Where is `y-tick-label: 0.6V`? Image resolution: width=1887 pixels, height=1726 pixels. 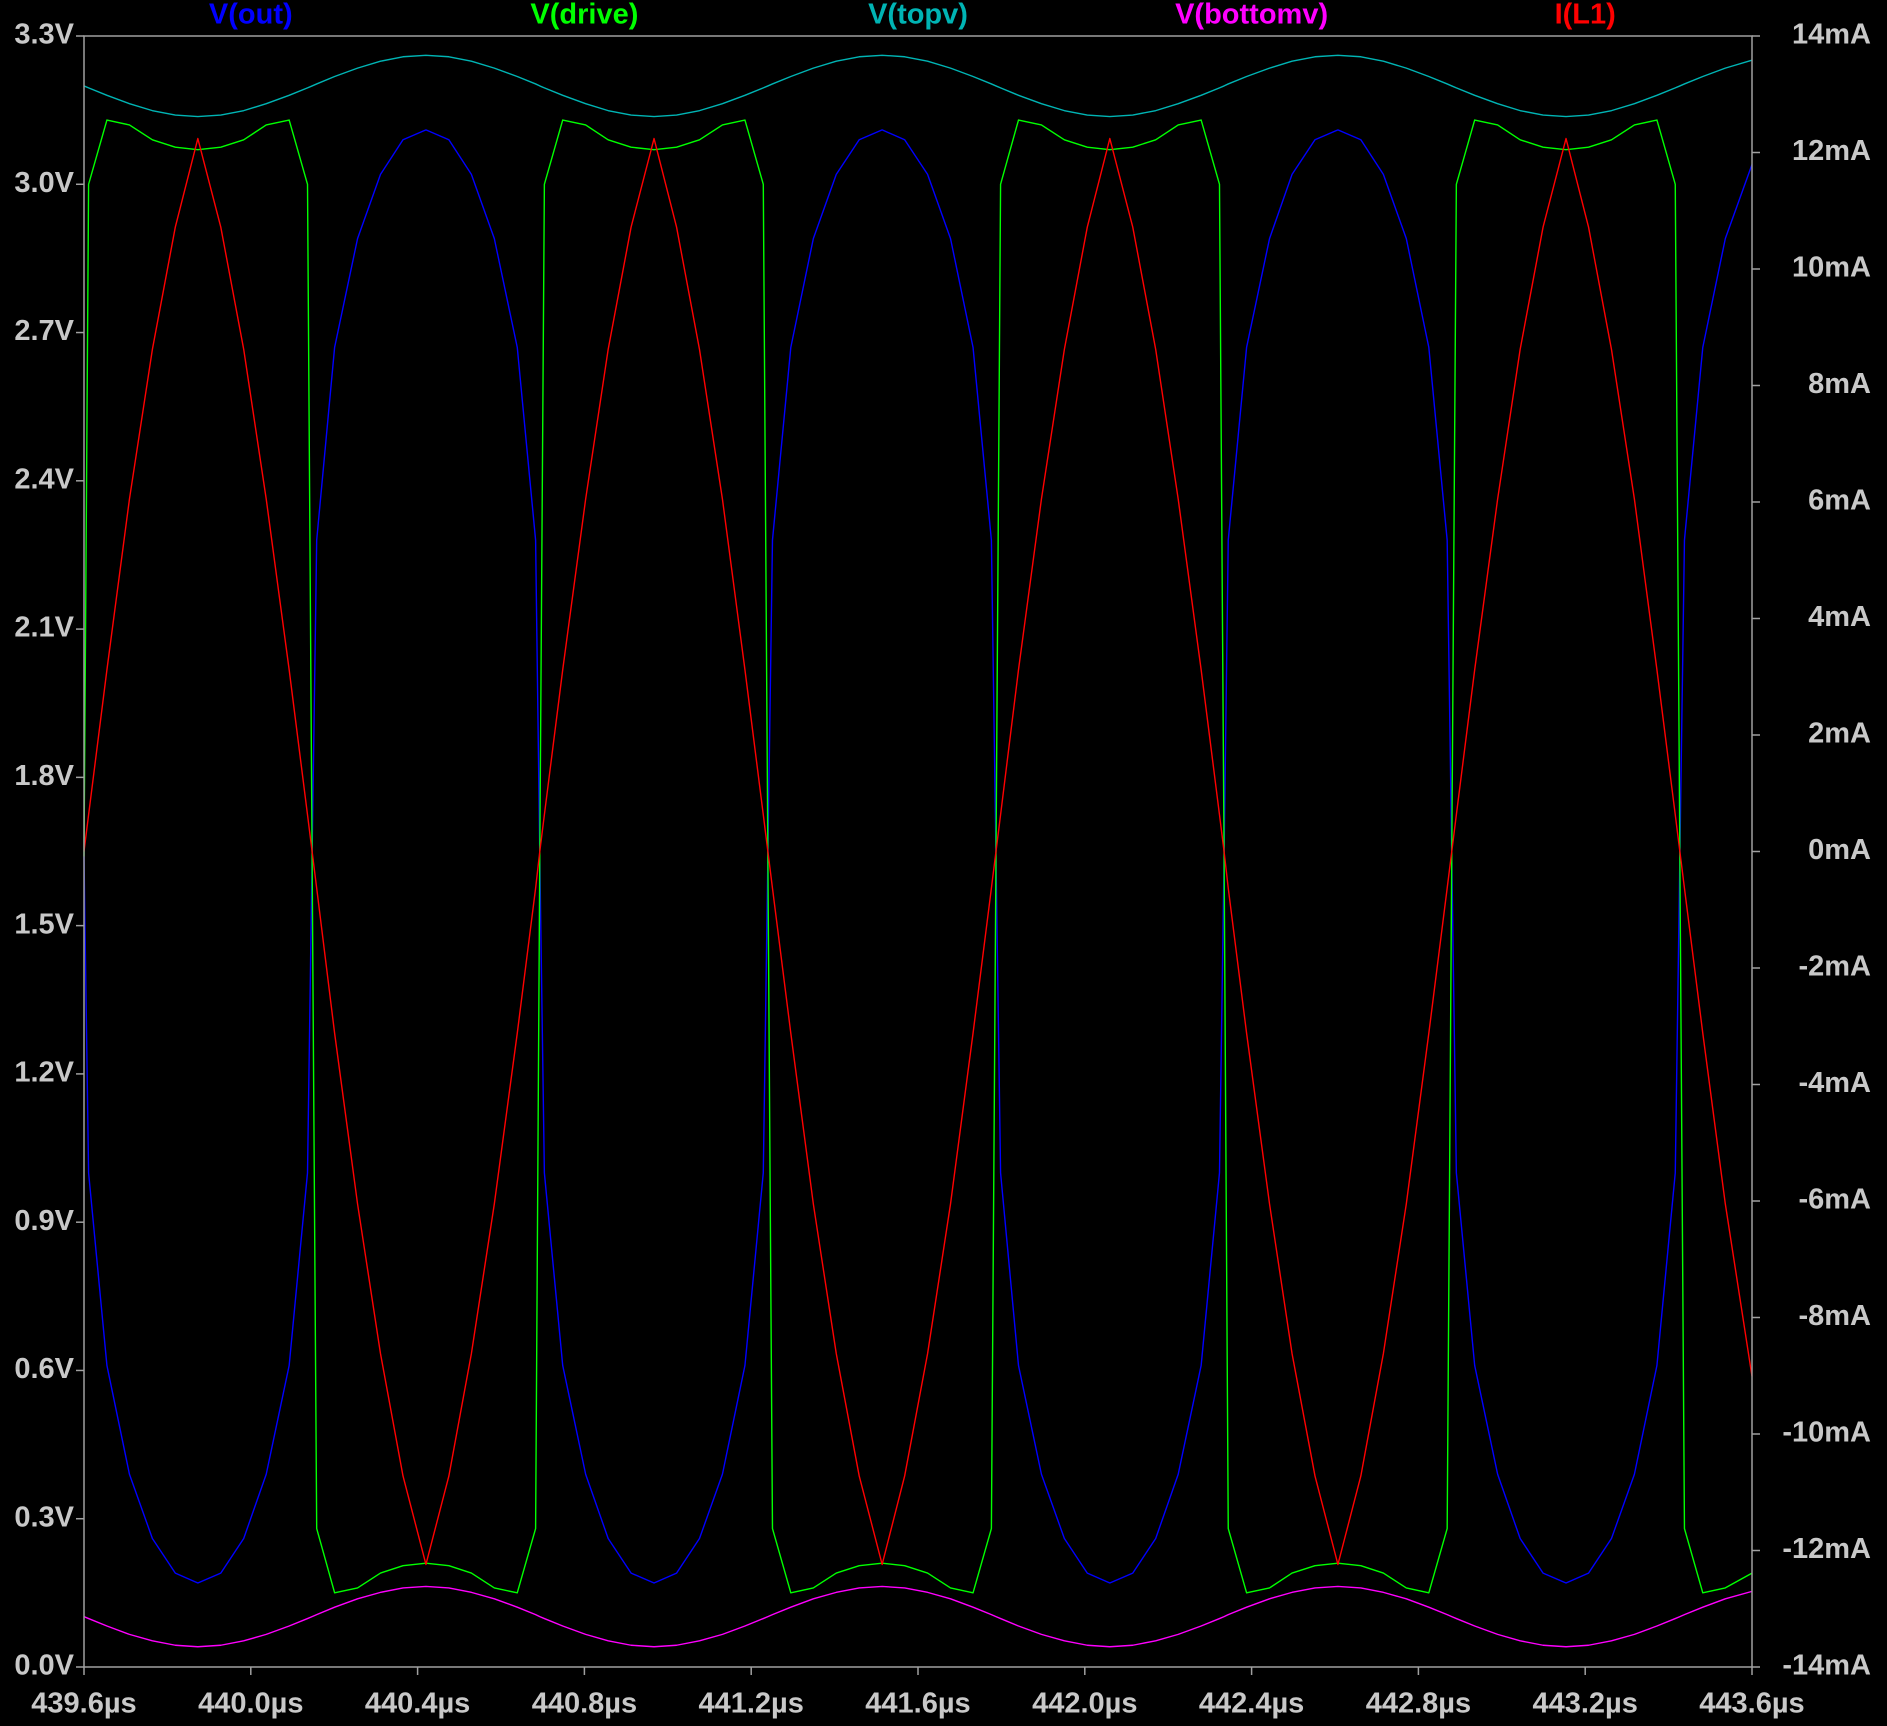
y-tick-label: 0.6V is located at coordinates (44, 1369).